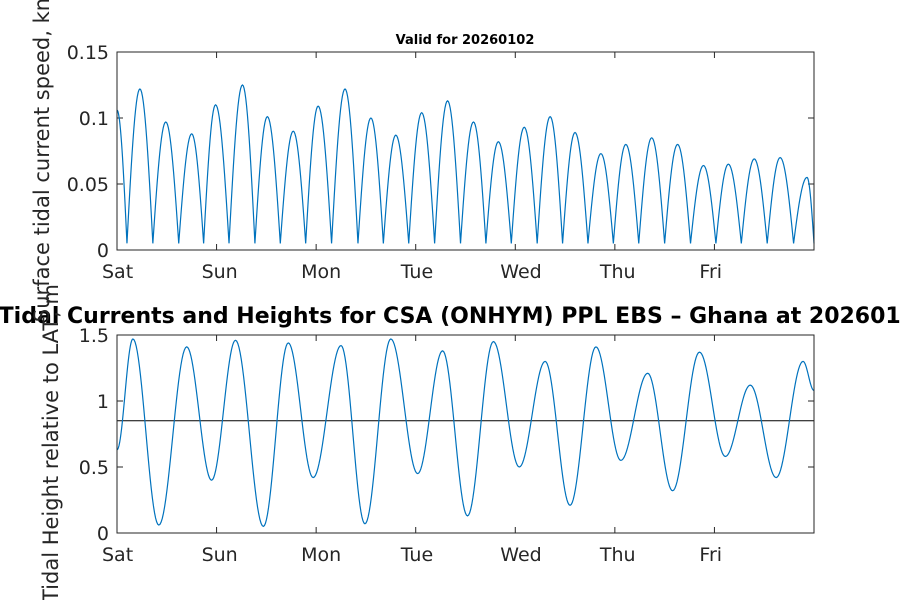 This screenshot has height=600, width=900. Describe the element at coordinates (117, 272) in the screenshot. I see `current-speed-x-tick-label: Sat` at that location.